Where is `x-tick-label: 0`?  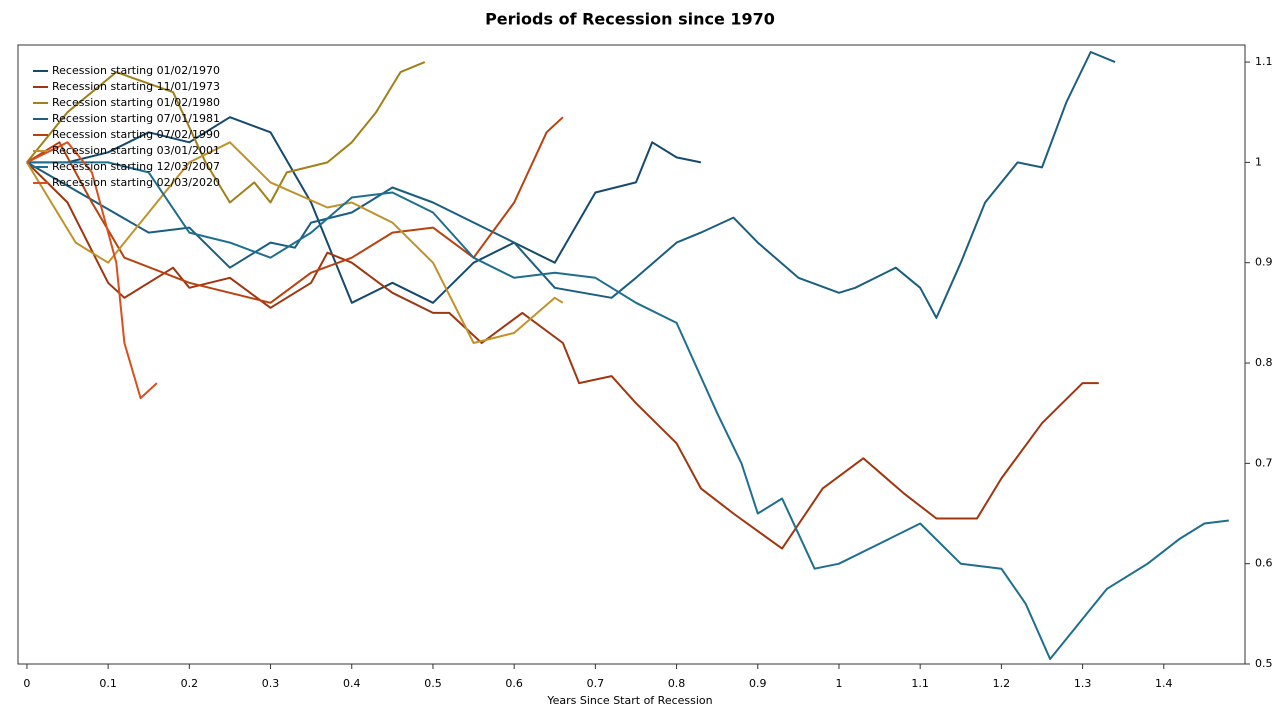
x-tick-label: 0 is located at coordinates (26, 683).